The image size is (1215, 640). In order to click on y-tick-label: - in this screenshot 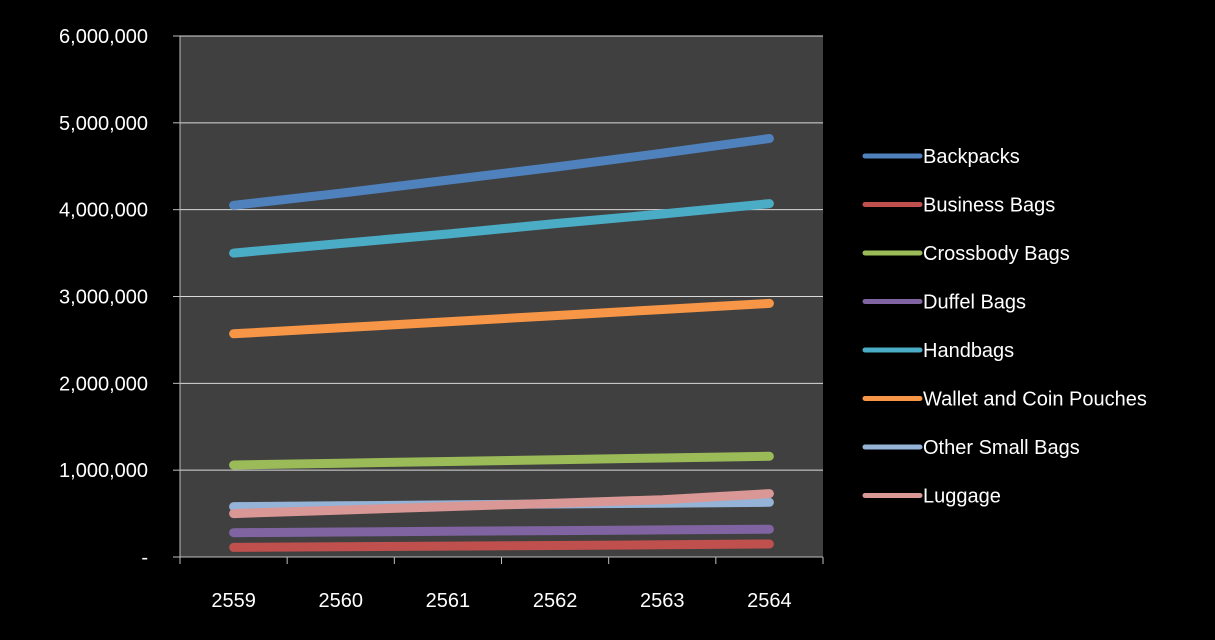, I will do `click(144, 558)`.